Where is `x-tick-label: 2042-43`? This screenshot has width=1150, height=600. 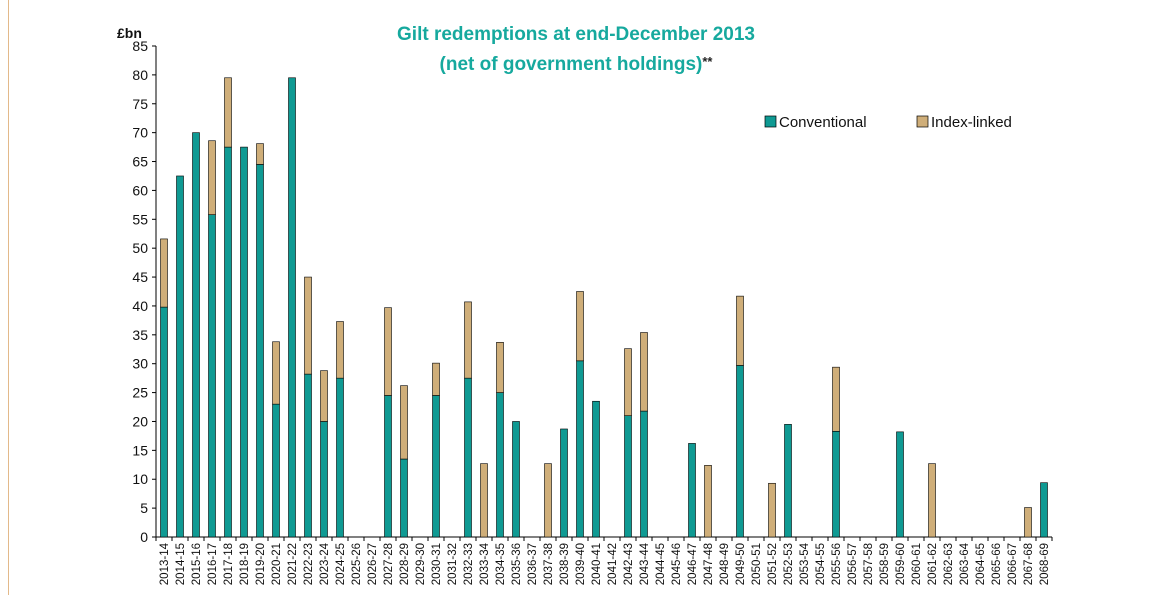
x-tick-label: 2042-43 is located at coordinates (629, 564).